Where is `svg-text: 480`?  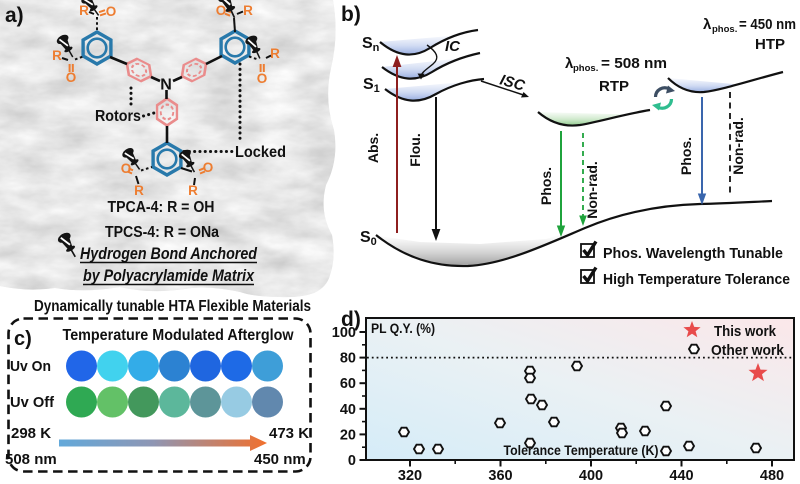 svg-text: 480 is located at coordinates (772, 476).